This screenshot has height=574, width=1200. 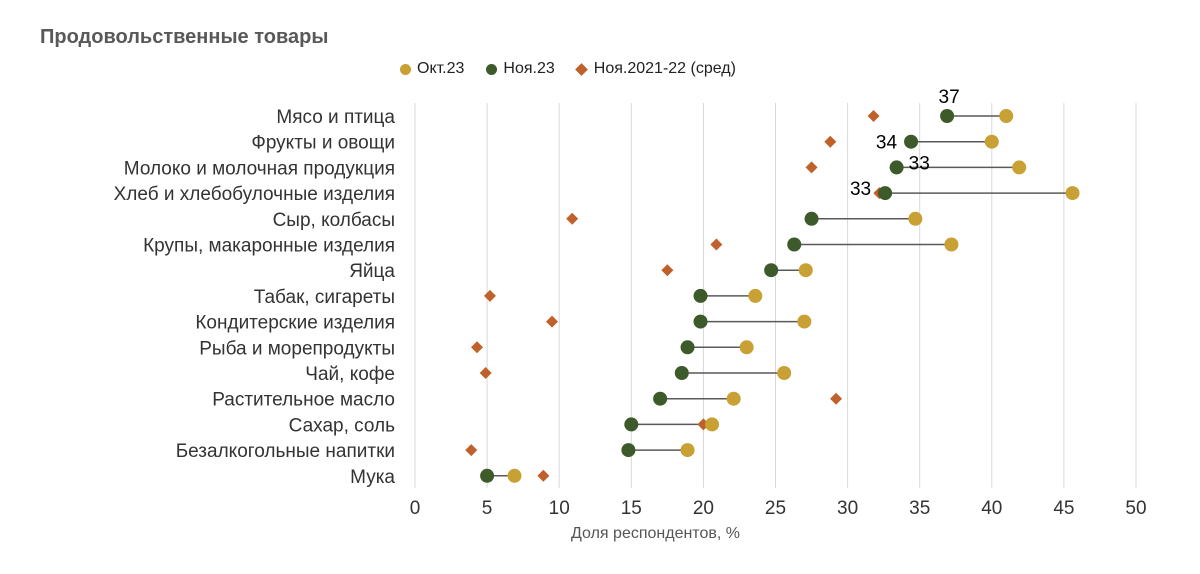 I want to click on data-label-1: 37, so click(x=949, y=97).